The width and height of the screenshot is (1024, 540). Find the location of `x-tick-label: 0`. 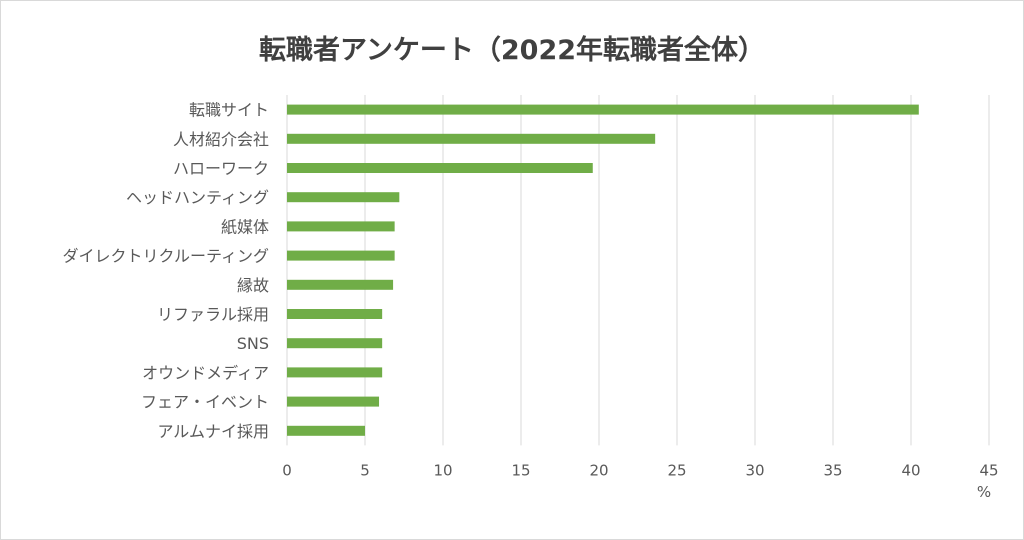

x-tick-label: 0 is located at coordinates (287, 470).